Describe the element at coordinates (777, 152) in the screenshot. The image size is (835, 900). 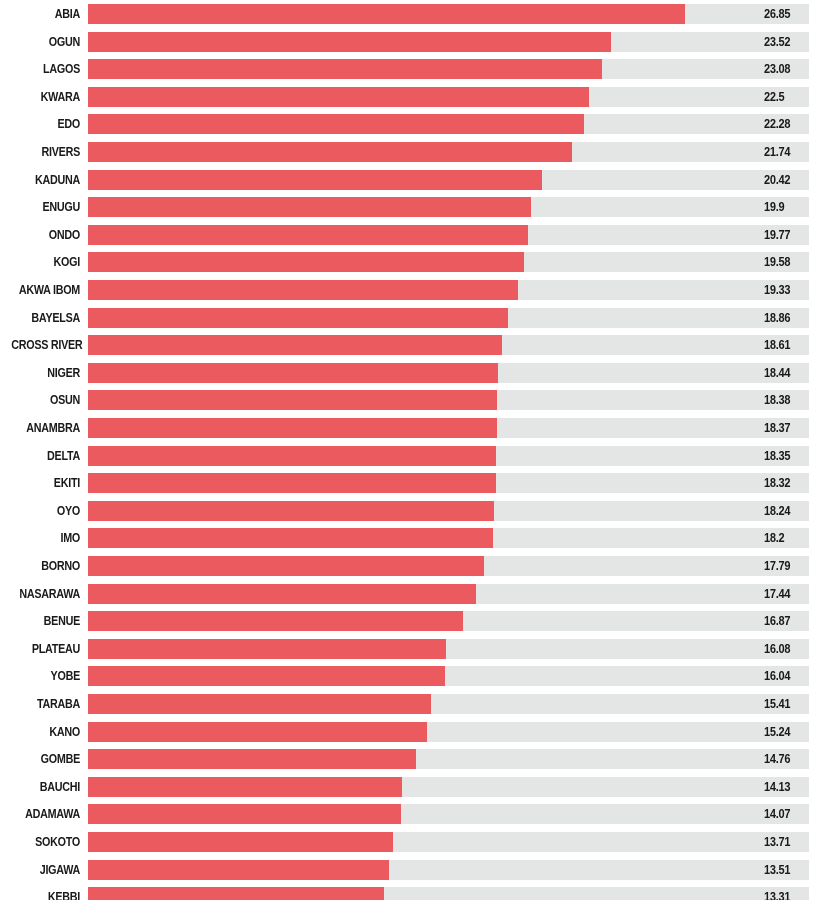
I see `value-label: 21.74` at that location.